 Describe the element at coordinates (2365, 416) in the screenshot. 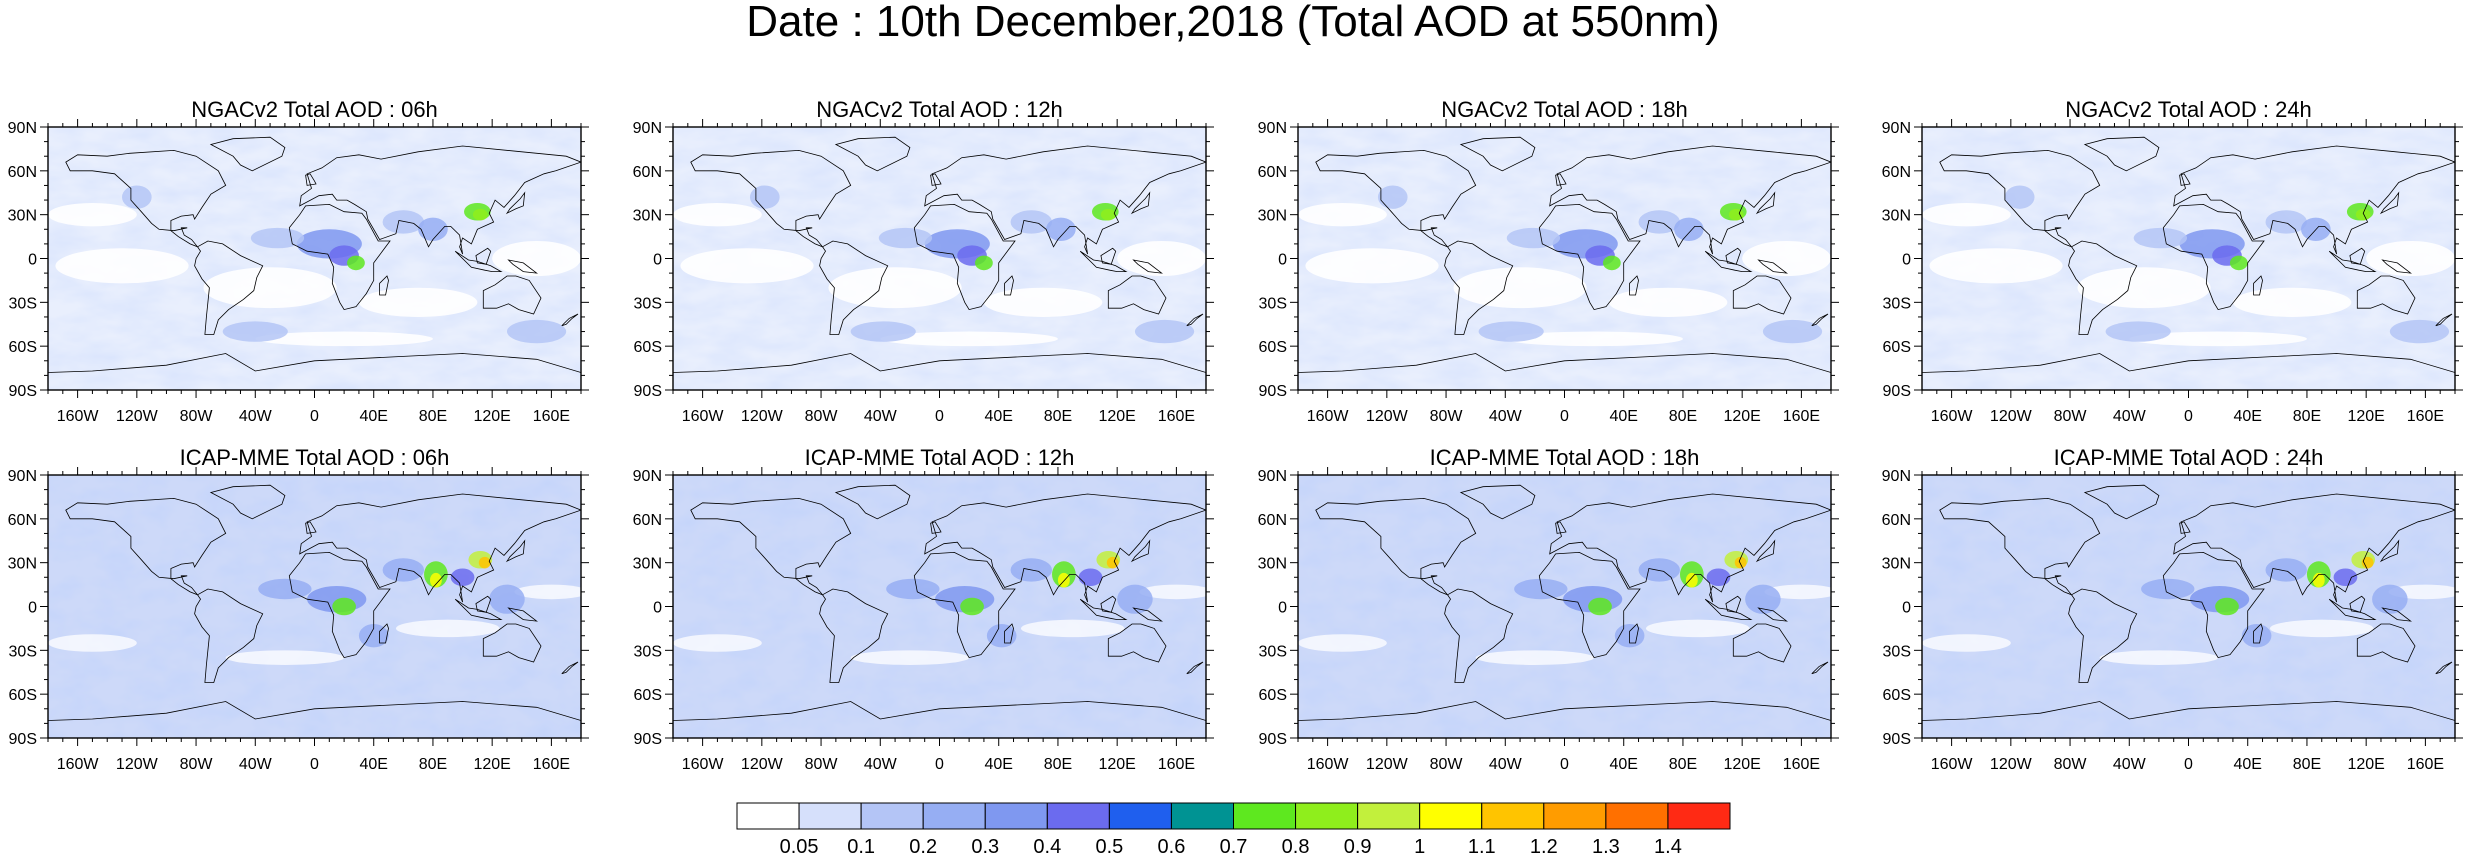

I see `lon-tick-label: 120E` at that location.